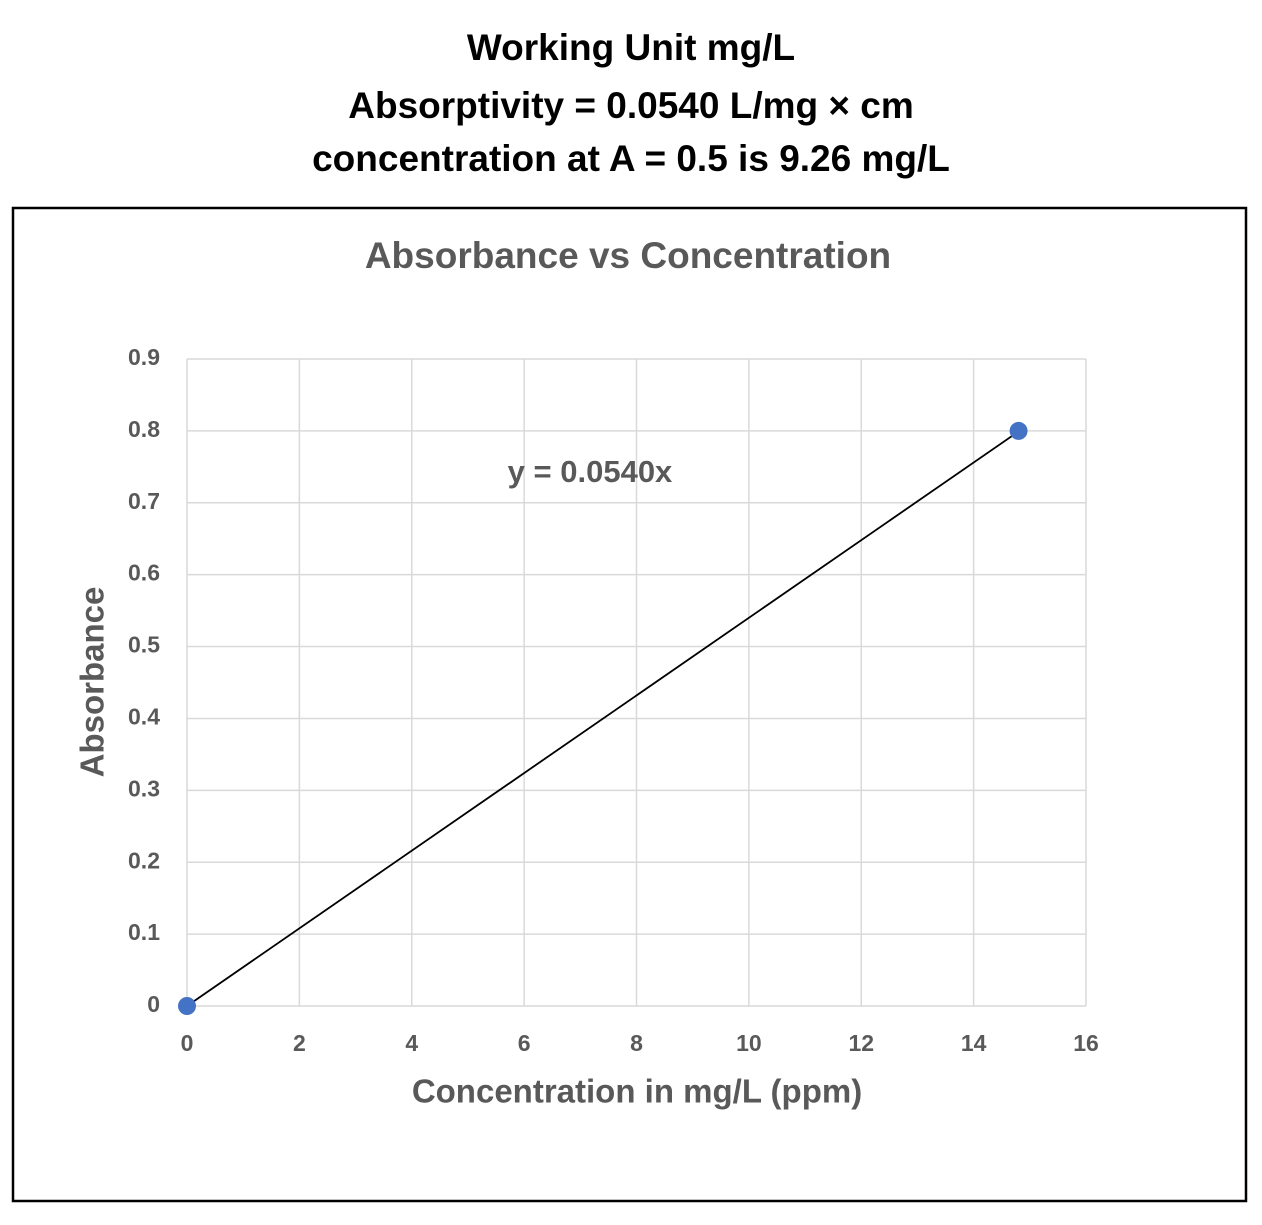  What do you see at coordinates (92, 682) in the screenshot?
I see `y-axis-label: Absorbance` at bounding box center [92, 682].